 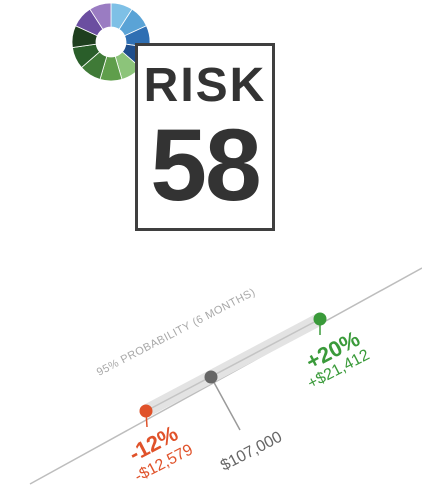 I want to click on probability-band-line, so click(x=233, y=365).